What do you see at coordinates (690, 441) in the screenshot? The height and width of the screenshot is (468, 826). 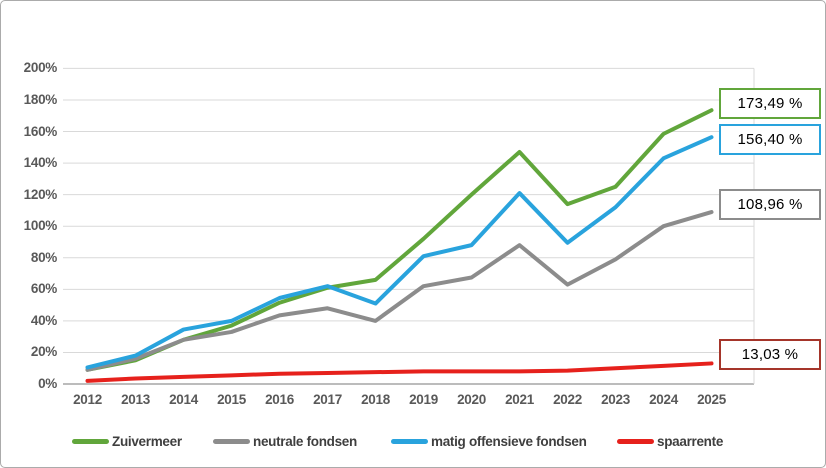 I see `legend-label-spaarrente: spaarrente` at bounding box center [690, 441].